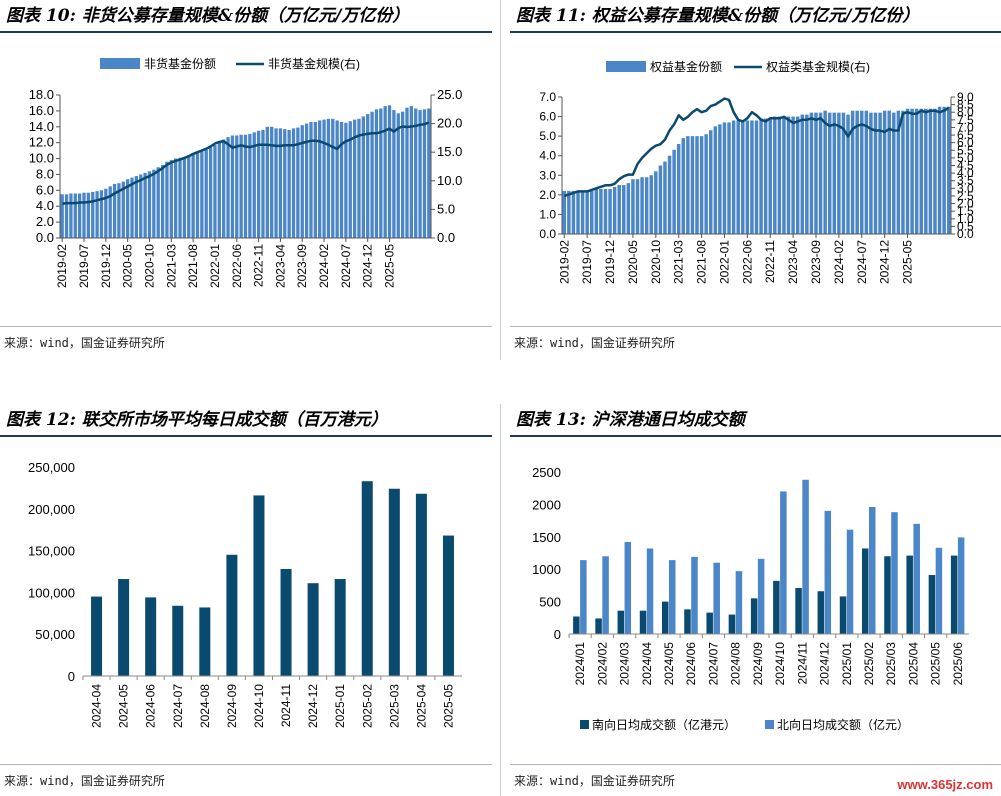  Describe the element at coordinates (151, 706) in the screenshot. I see `x-tick-label: 2024-06` at that location.